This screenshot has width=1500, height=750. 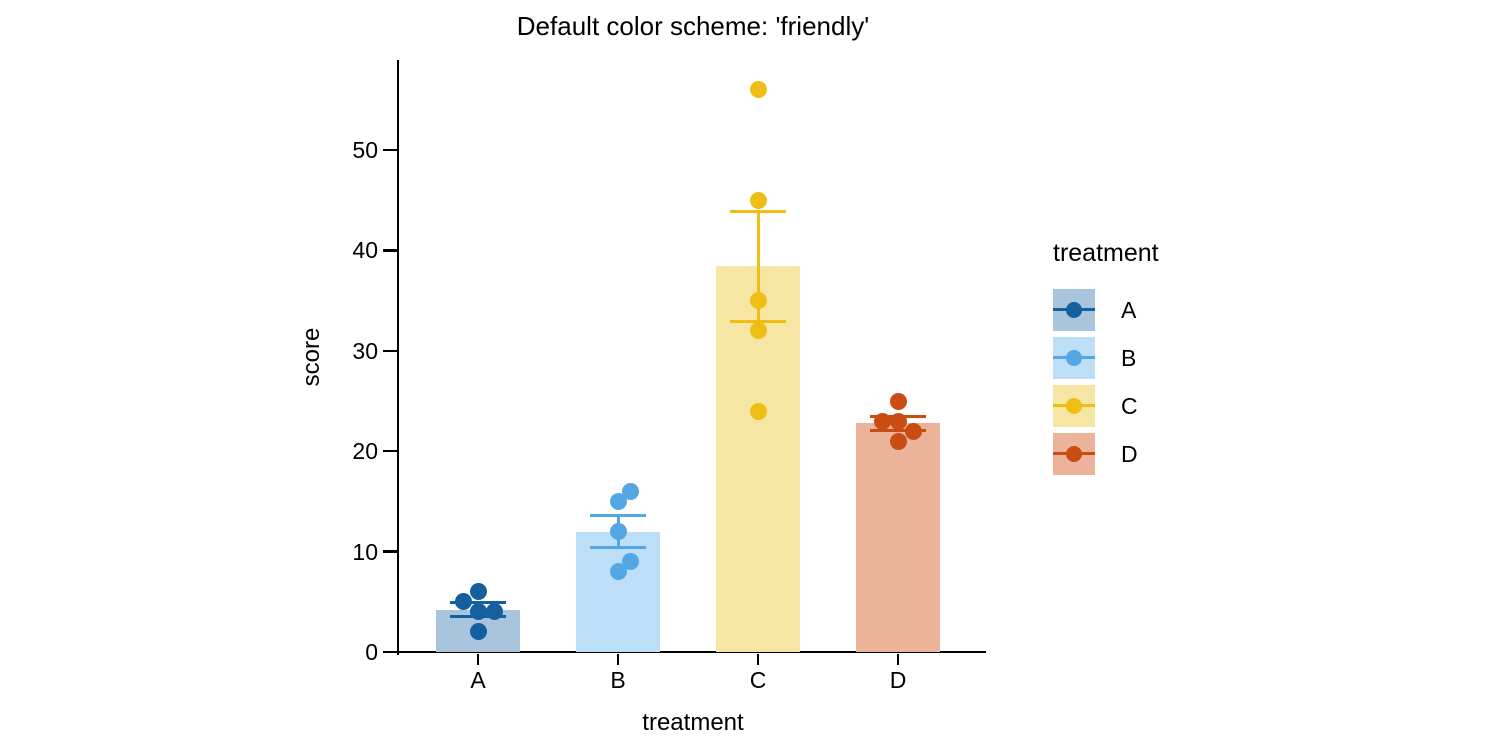 I want to click on legend-item: B, so click(x=1106, y=358).